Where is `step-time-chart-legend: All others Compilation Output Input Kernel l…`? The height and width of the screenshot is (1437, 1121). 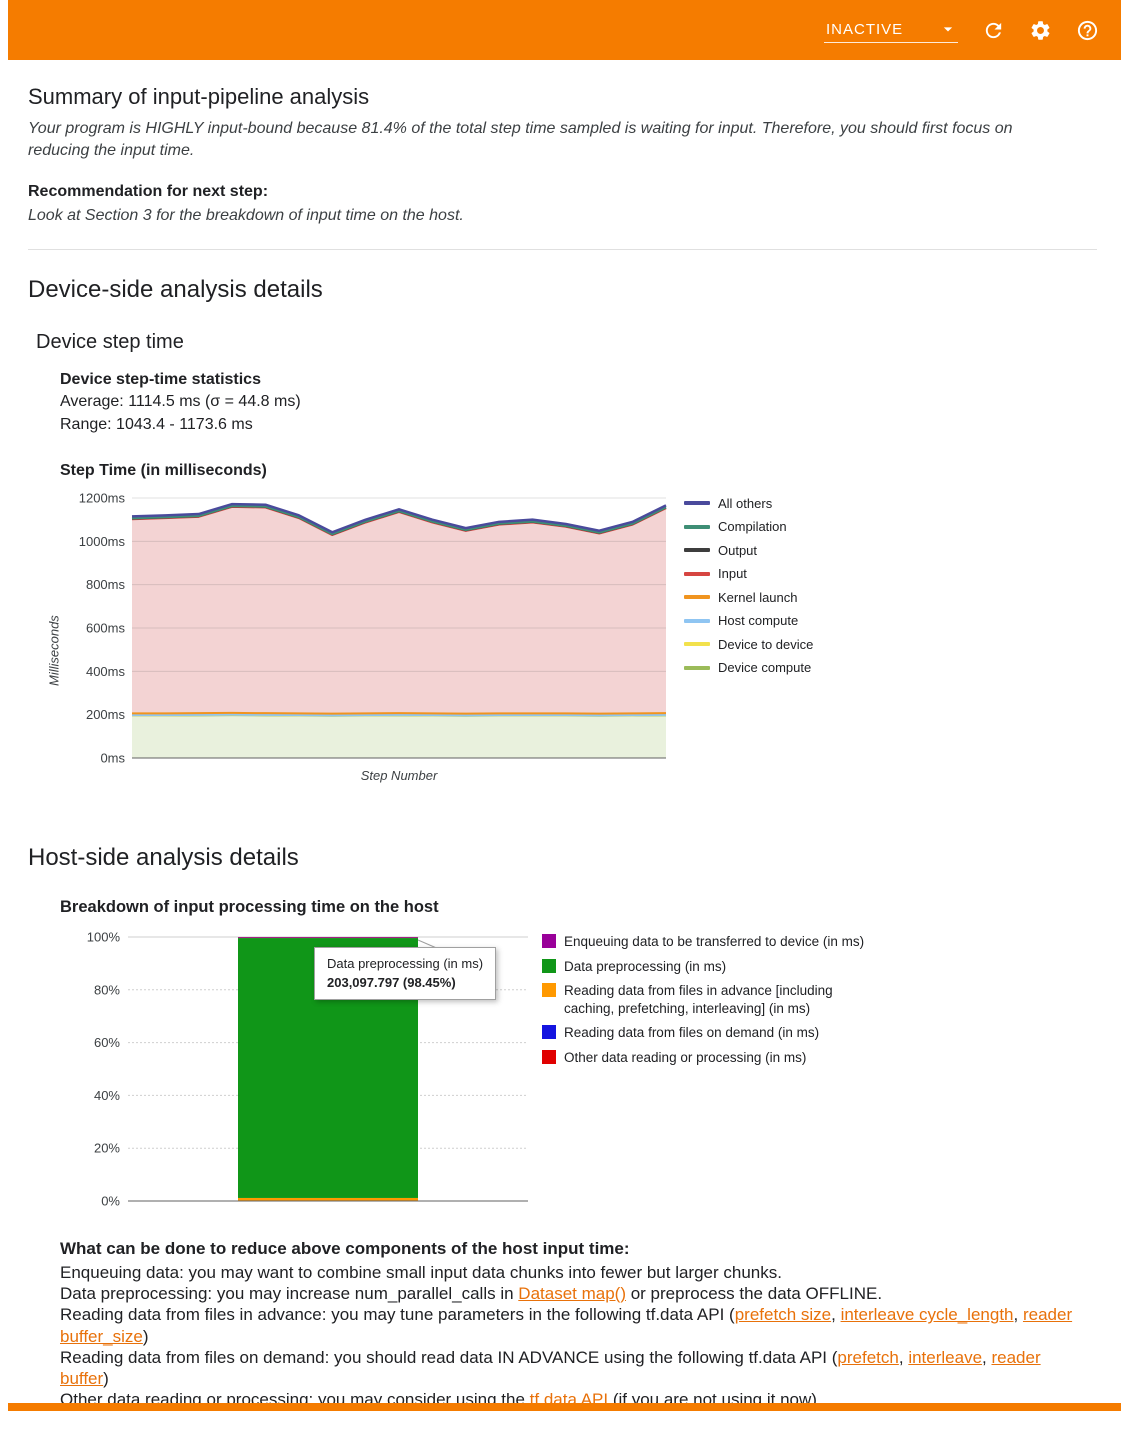 step-time-chart-legend: All others Compilation Output Input Kernel l… is located at coordinates (748, 636).